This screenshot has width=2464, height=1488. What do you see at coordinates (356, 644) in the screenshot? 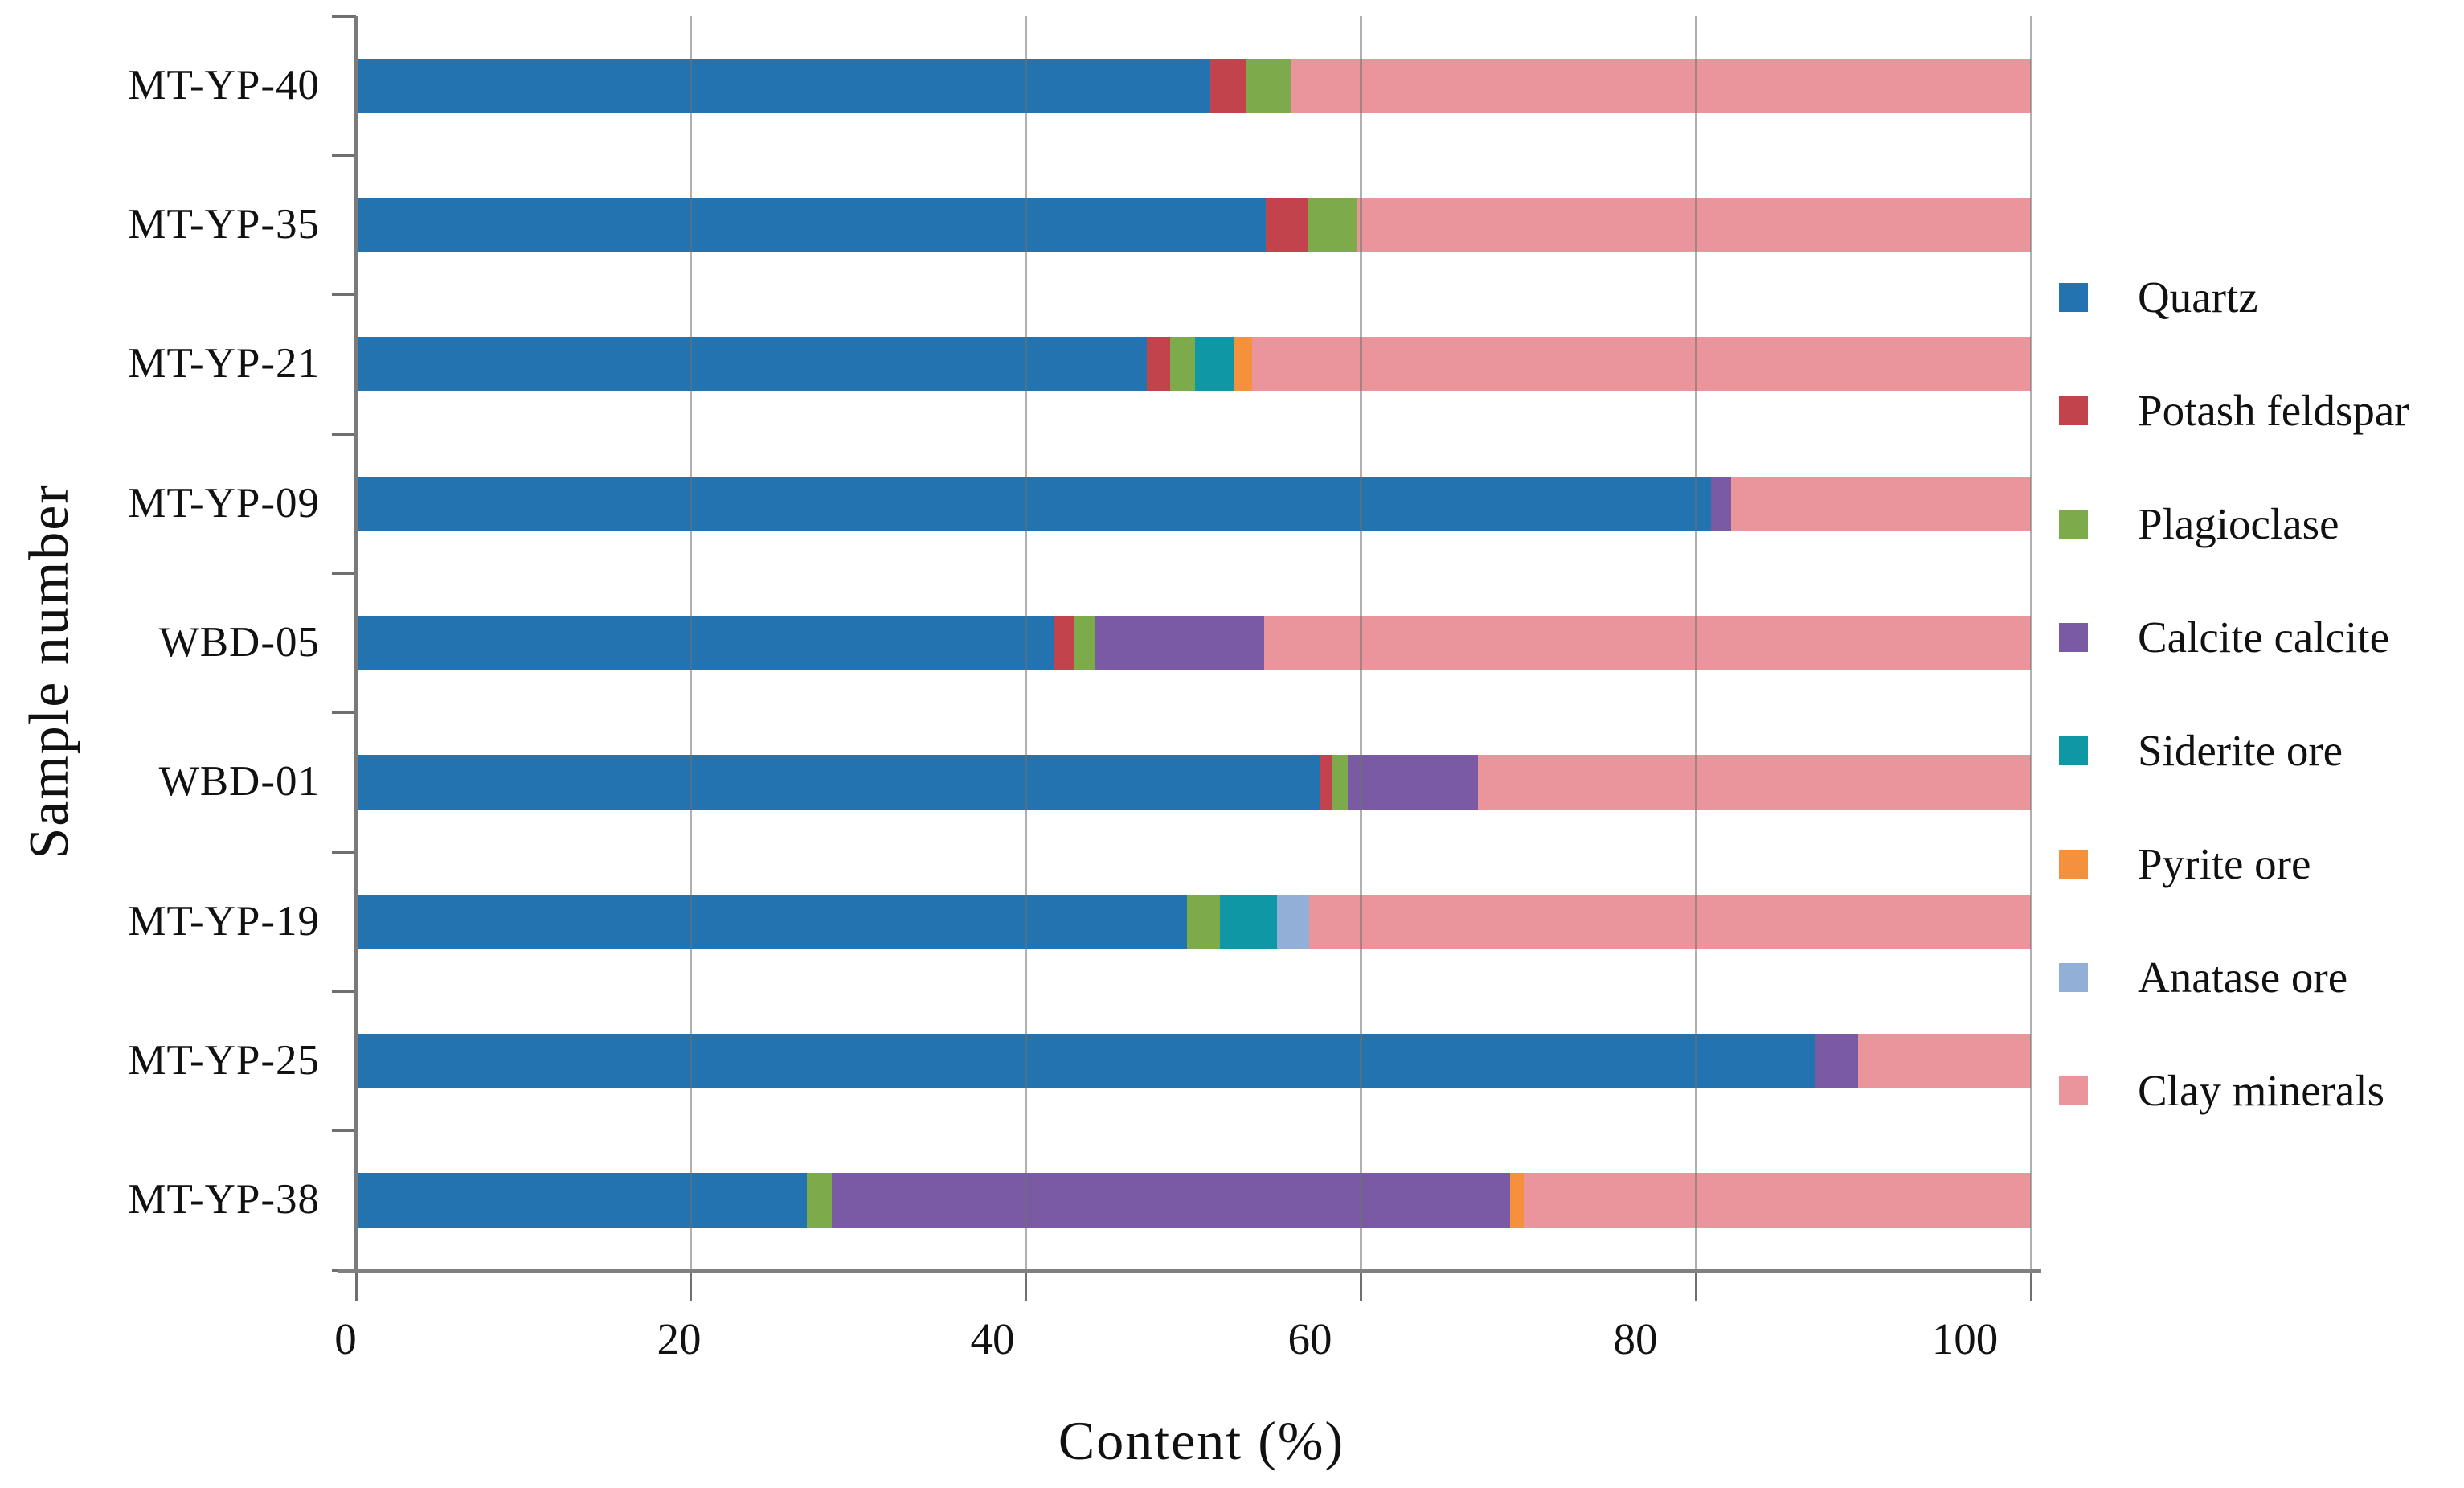
I see `y-axis-line` at bounding box center [356, 644].